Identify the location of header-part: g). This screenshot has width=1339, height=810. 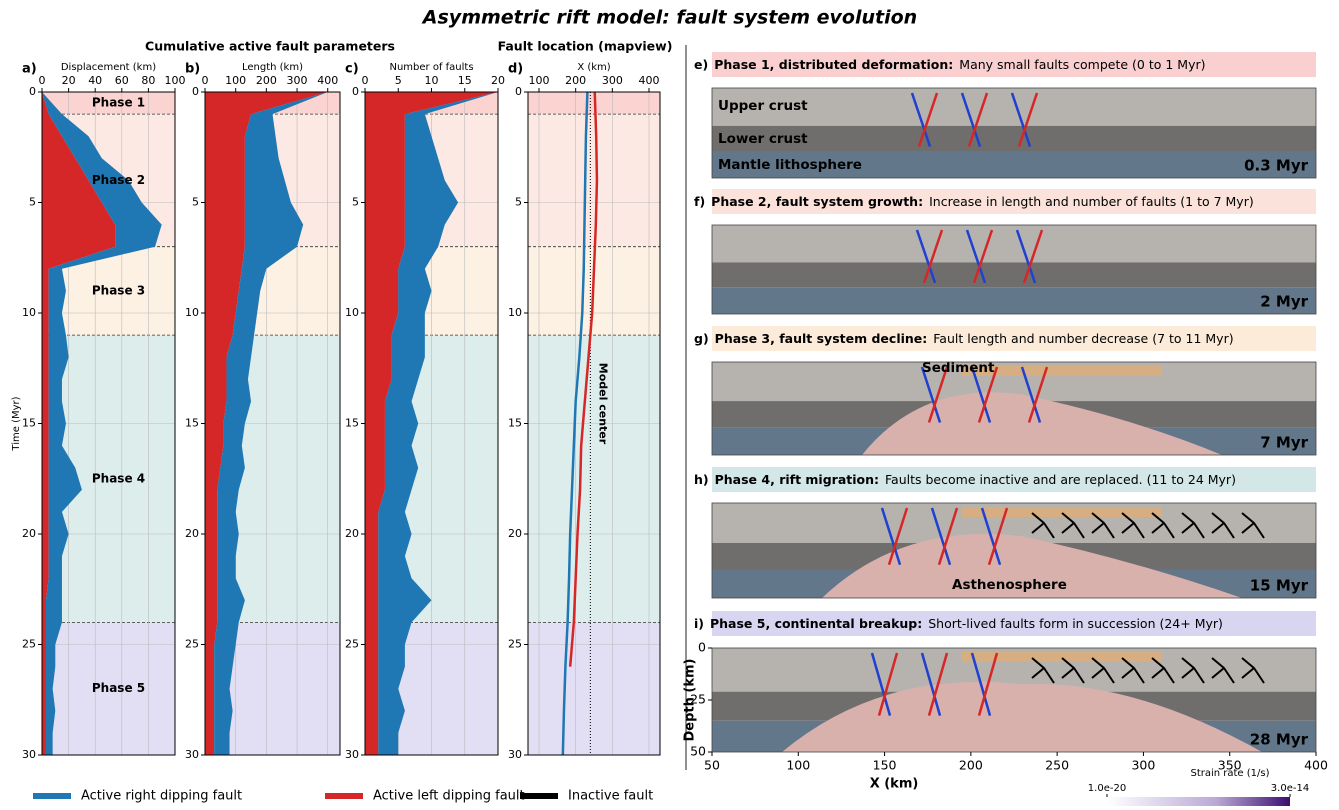
(701, 338).